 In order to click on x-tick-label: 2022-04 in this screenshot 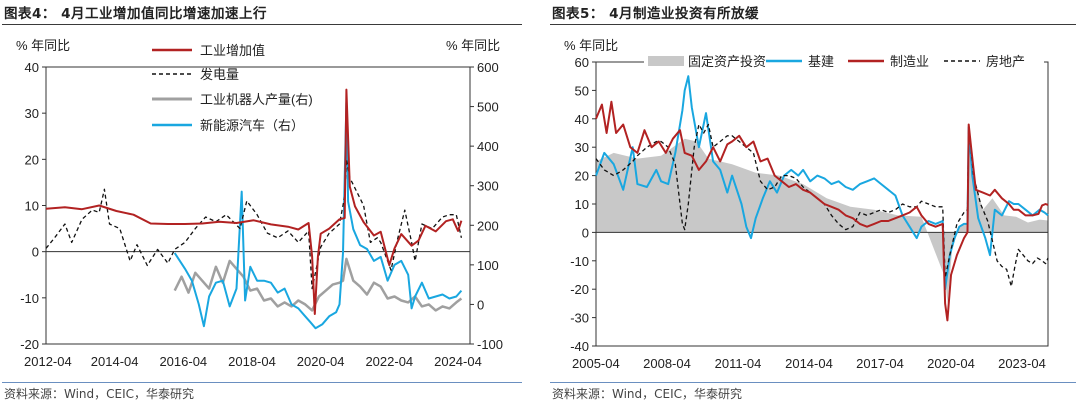, I will do `click(389, 361)`.